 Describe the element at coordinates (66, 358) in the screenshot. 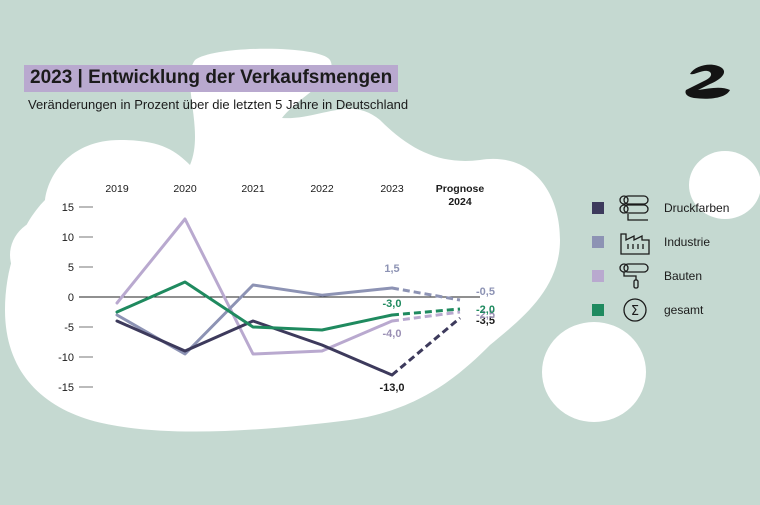

I see `y-tick-label: -10` at that location.